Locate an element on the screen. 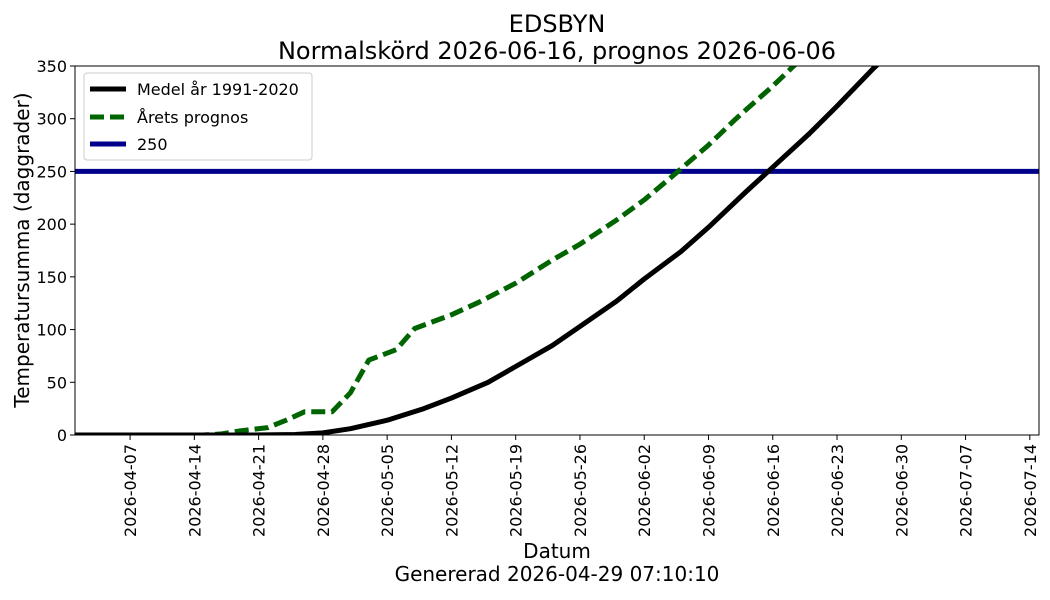 This screenshot has width=1050, height=600. x-tick-label: 2026-04-28 is located at coordinates (323, 490).